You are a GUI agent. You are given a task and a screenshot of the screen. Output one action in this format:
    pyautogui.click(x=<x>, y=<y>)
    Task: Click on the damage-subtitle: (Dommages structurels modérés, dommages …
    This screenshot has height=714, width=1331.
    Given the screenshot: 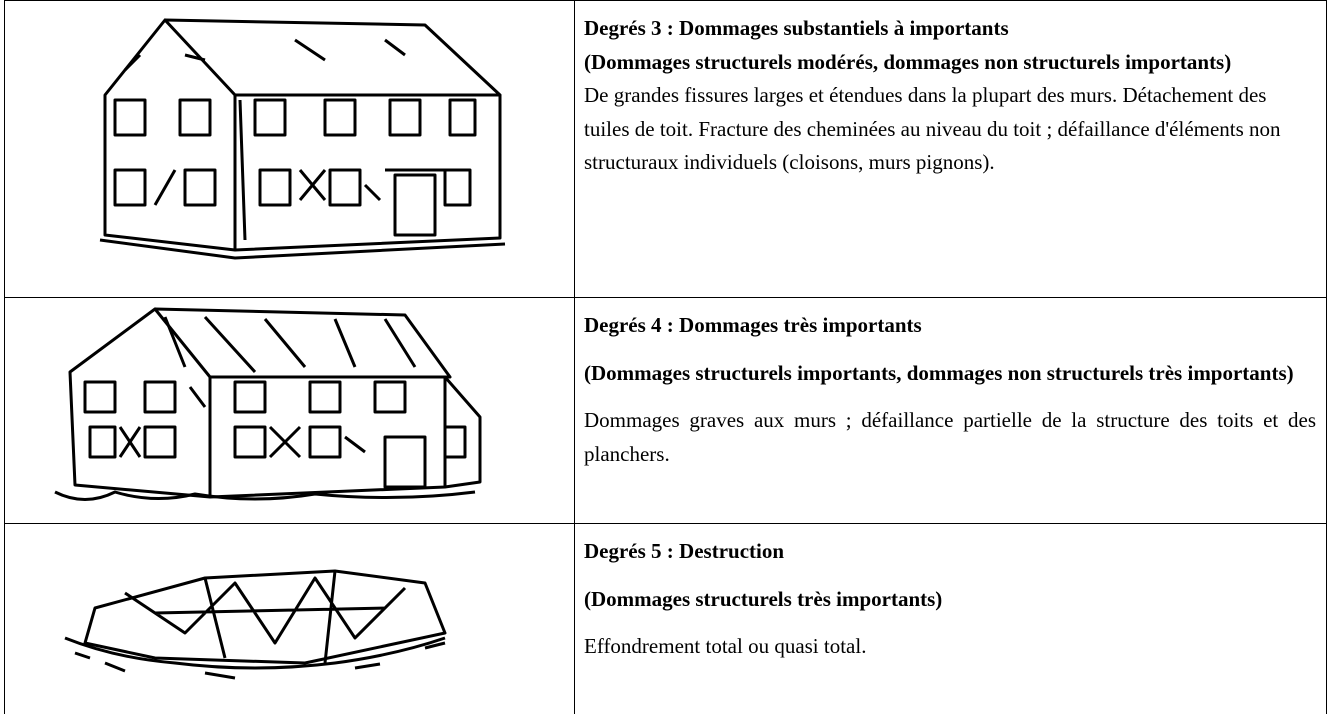 What is the action you would take?
    pyautogui.click(x=908, y=61)
    